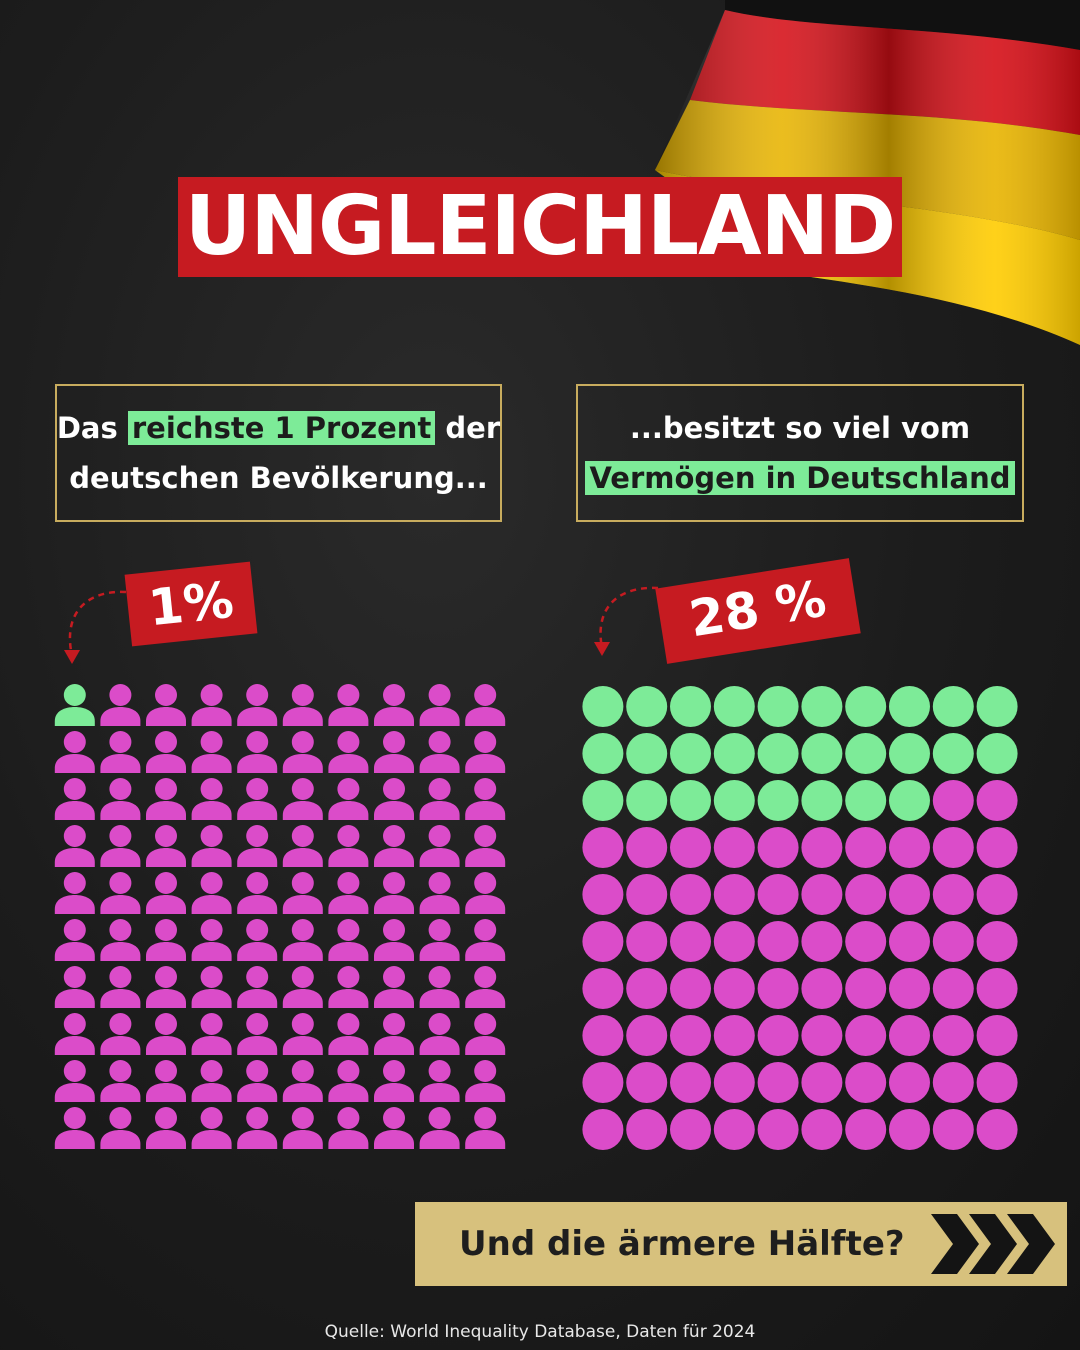 This screenshot has width=1080, height=1350. What do you see at coordinates (87, 428) in the screenshot?
I see `statement-text: Das` at bounding box center [87, 428].